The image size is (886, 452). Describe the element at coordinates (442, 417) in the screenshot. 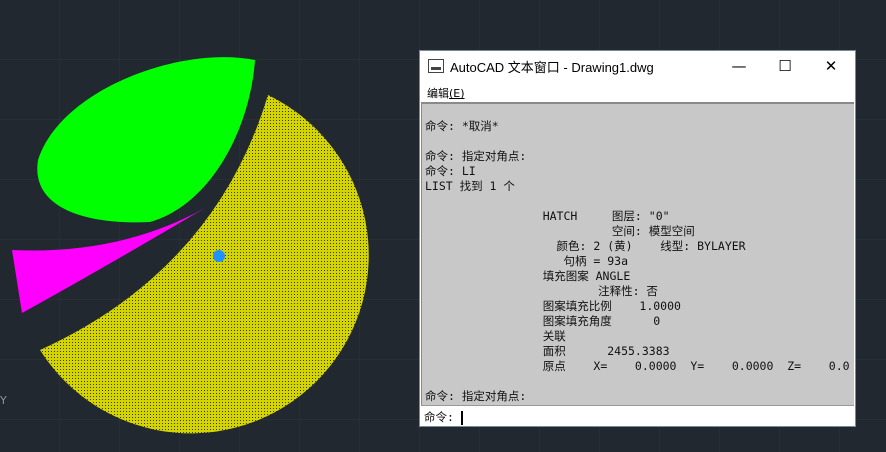

I see `command-prompt: 命令:` at that location.